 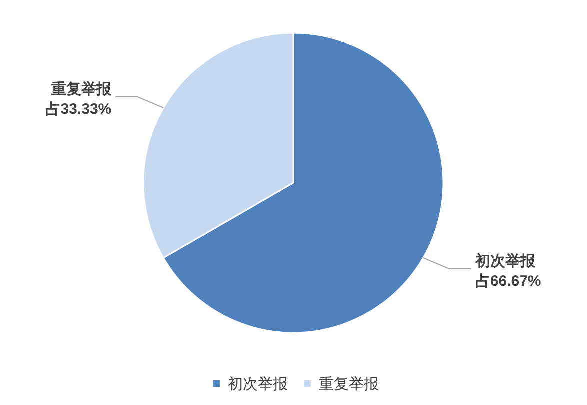 I want to click on legend-label: 重复举报, so click(x=349, y=384).